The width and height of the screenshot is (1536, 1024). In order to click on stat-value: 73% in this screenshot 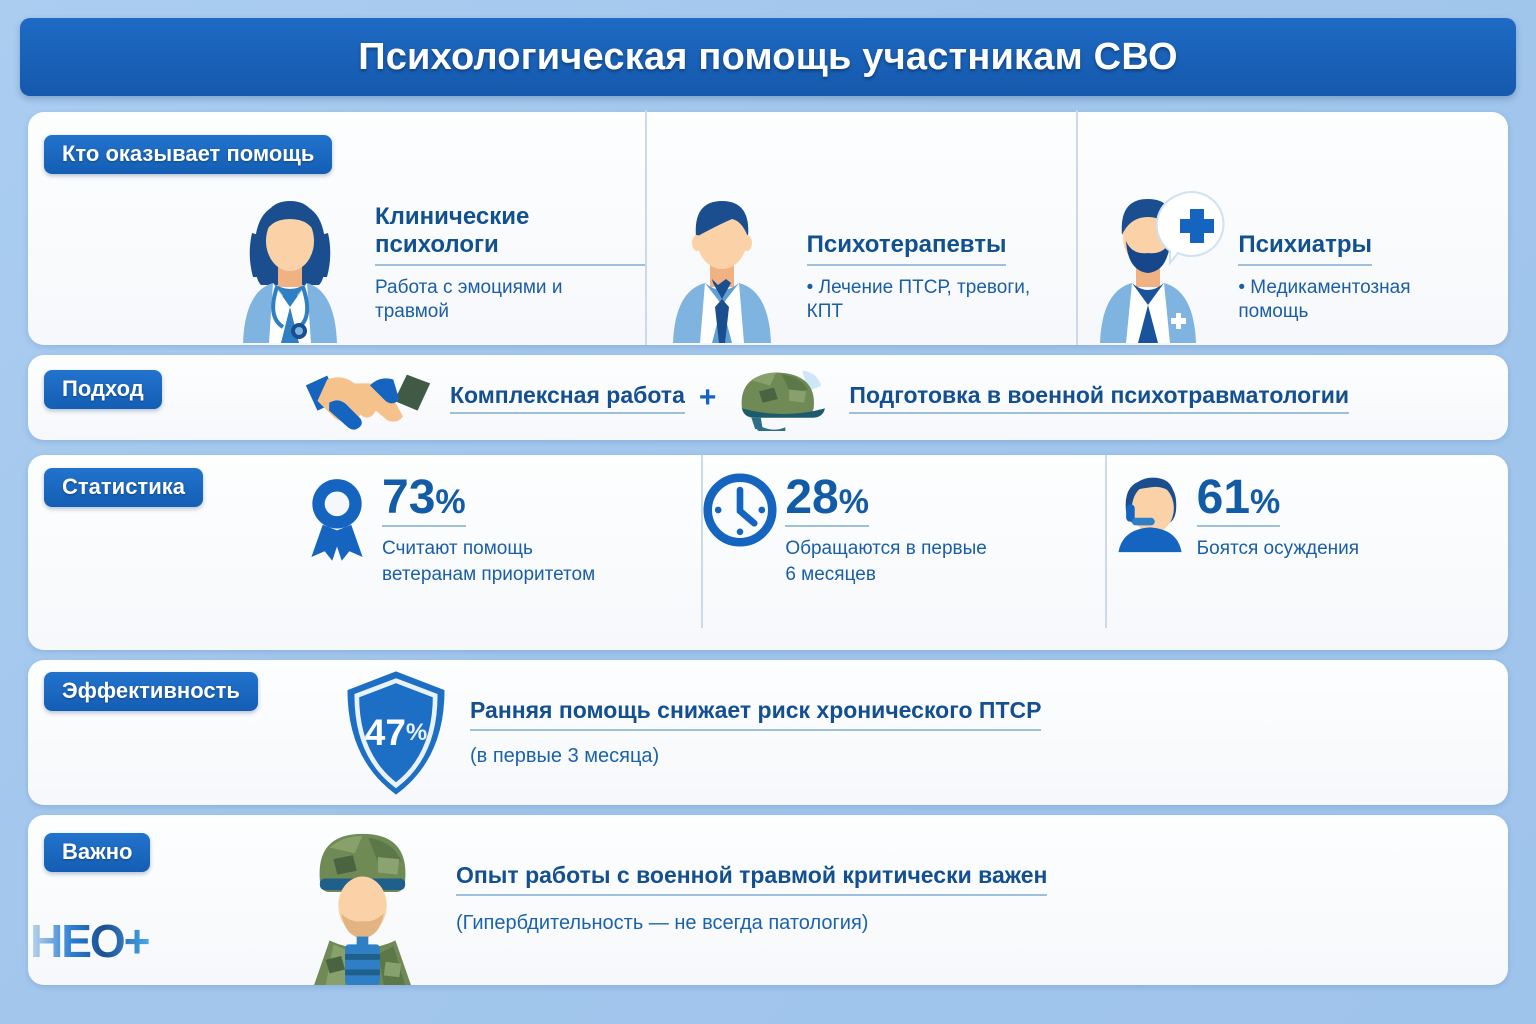, I will do `click(424, 501)`.